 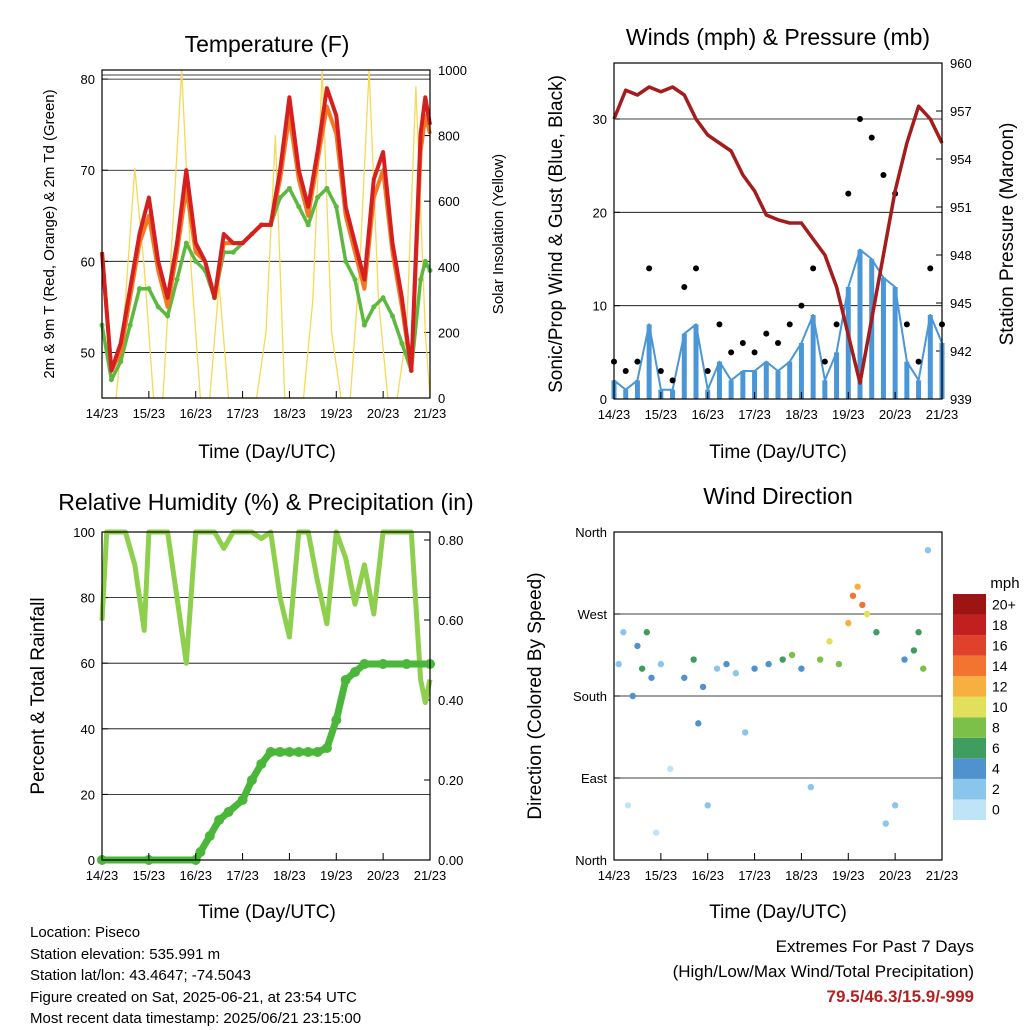 I want to click on extremes-values: 79.5/46.3/15.9/-999, so click(x=900, y=996).